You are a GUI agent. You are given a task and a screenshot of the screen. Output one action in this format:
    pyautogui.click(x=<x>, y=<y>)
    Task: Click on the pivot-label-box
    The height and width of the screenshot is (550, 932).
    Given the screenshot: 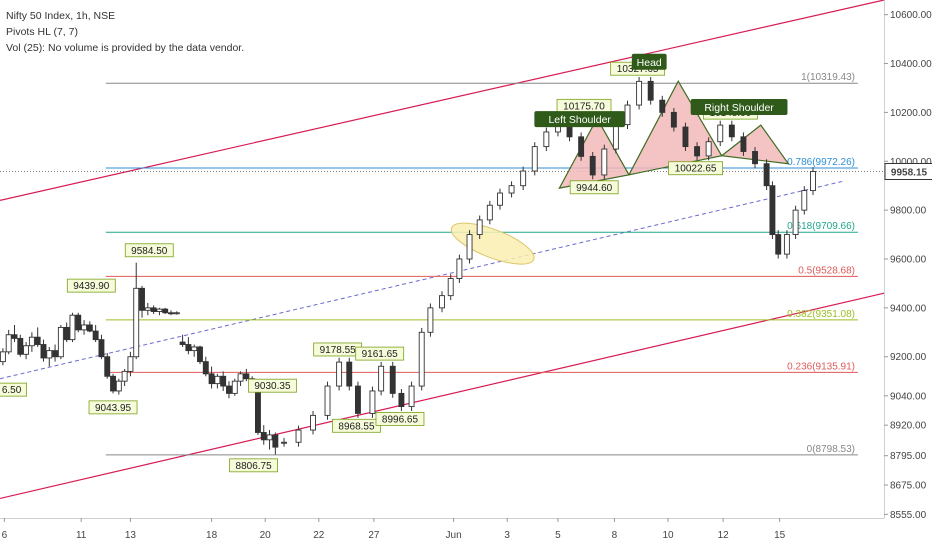 What is the action you would take?
    pyautogui.click(x=400, y=419)
    